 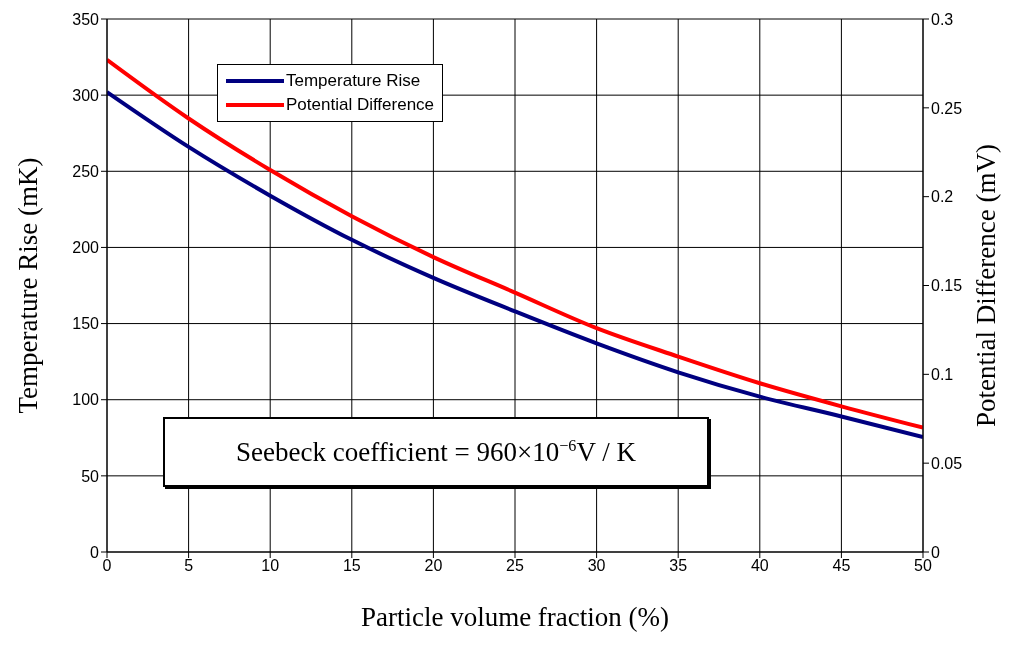 What do you see at coordinates (942, 197) in the screenshot?
I see `y2-tick-label: 0.2` at bounding box center [942, 197].